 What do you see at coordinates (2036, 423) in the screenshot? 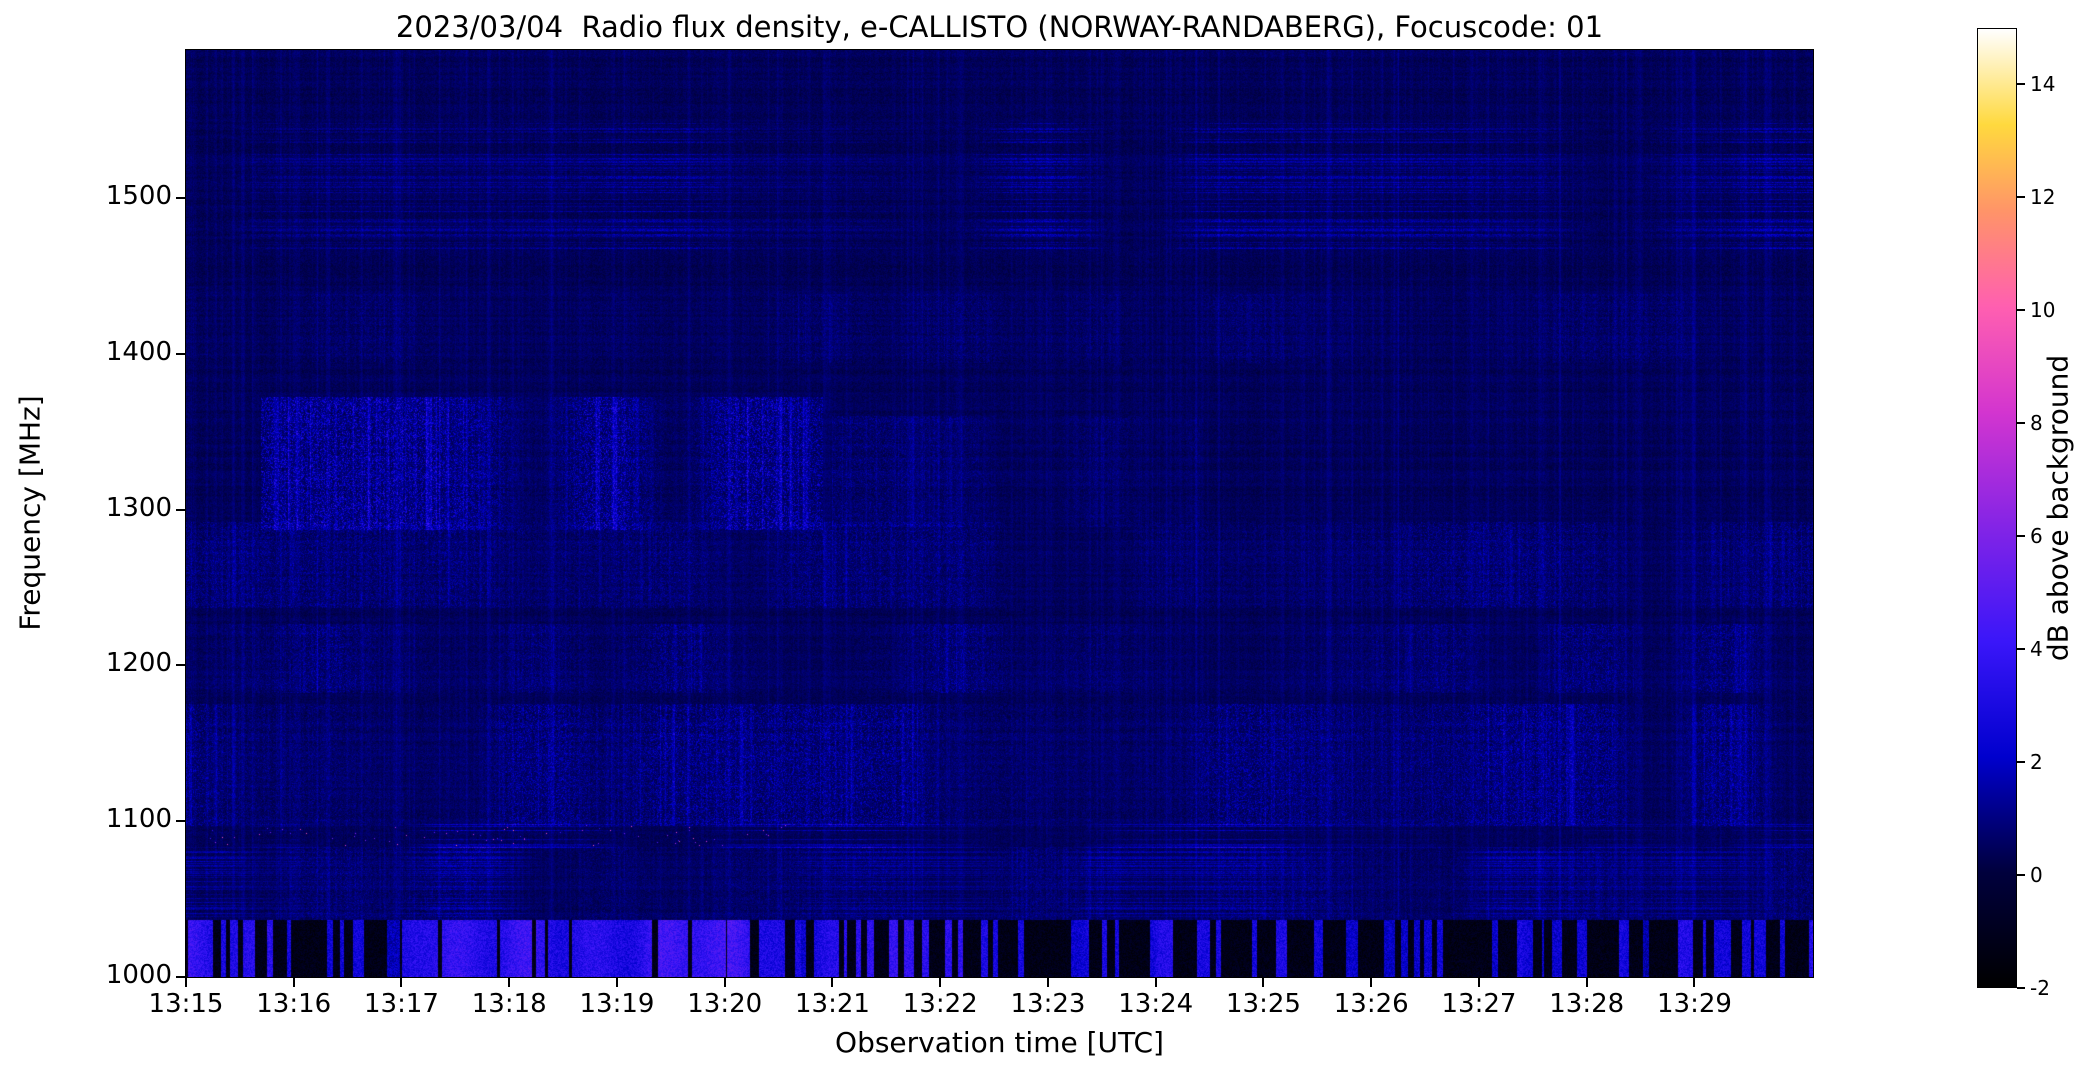
I see `colorbar-tick-label: 8` at bounding box center [2036, 423].